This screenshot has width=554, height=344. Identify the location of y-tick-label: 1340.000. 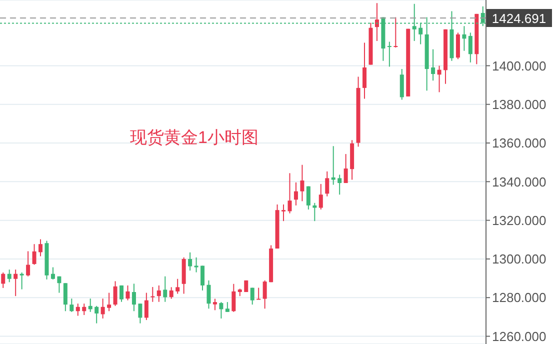
(519, 182).